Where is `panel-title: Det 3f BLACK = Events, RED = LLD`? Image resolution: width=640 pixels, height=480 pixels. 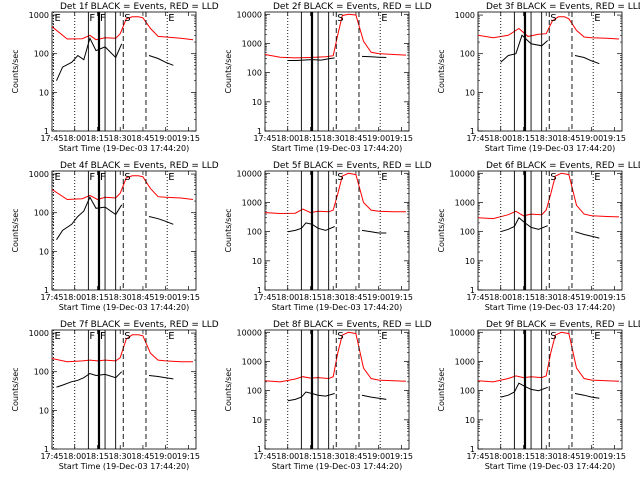 panel-title: Det 3f BLACK = Events, RED = LLD is located at coordinates (563, 7).